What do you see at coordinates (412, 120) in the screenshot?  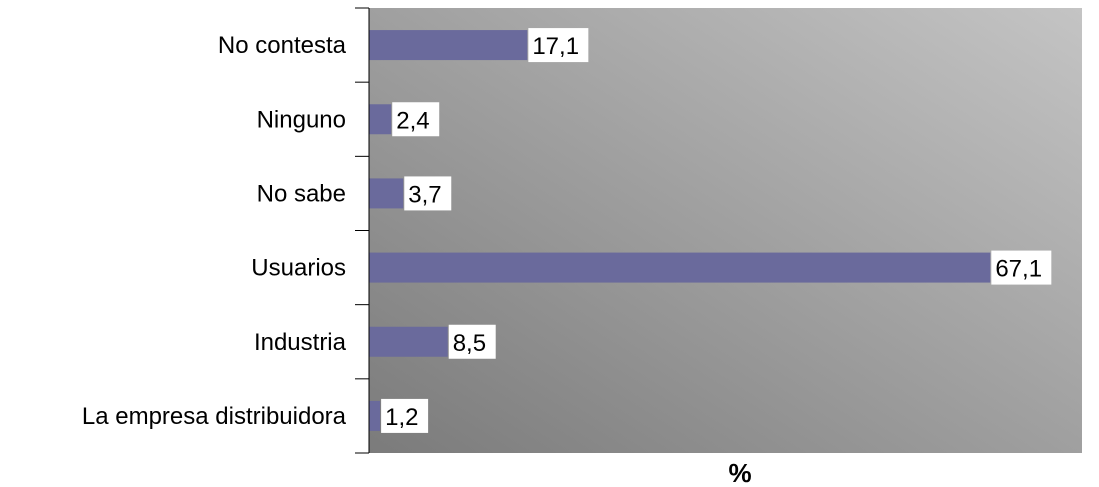 I see `data-label: 2,4` at bounding box center [412, 120].